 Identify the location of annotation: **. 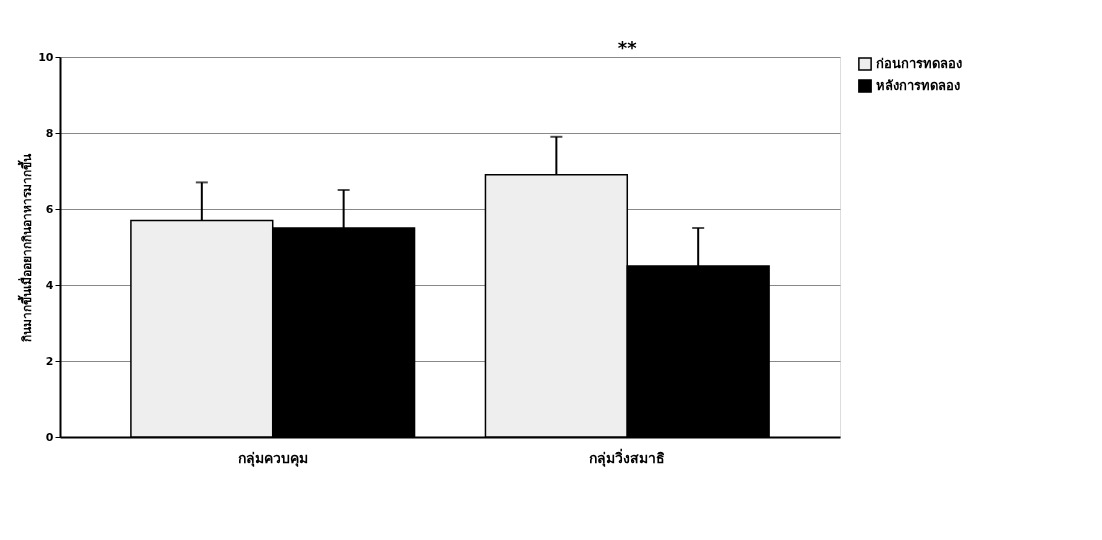
(627, 47).